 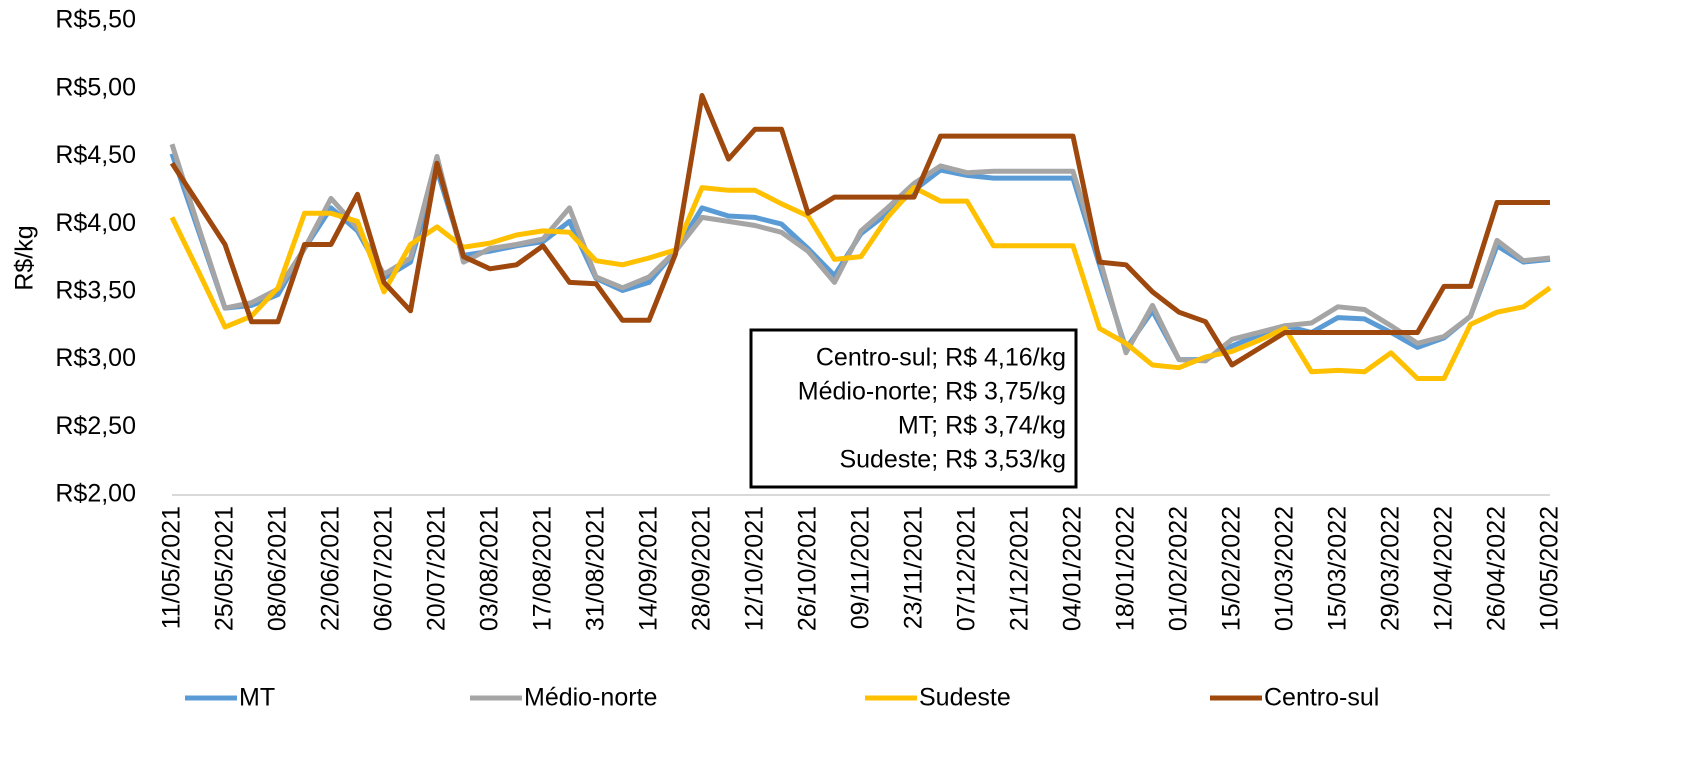 I want to click on x-tick-label: 26/04/2022, so click(x=1497, y=568).